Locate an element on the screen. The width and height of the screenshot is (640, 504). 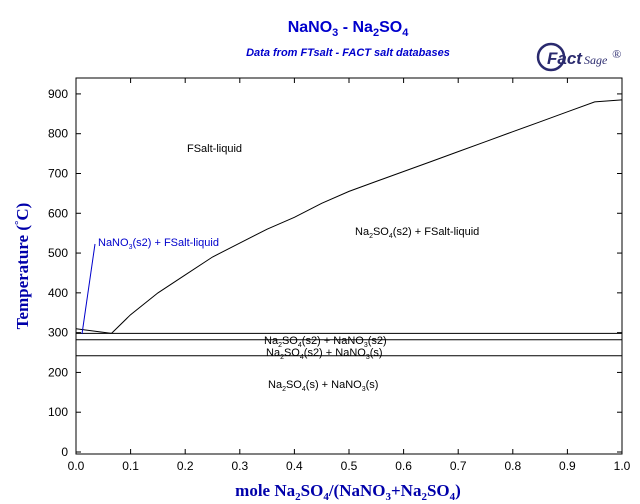
y-tick-label: 200 is located at coordinates (58, 372).